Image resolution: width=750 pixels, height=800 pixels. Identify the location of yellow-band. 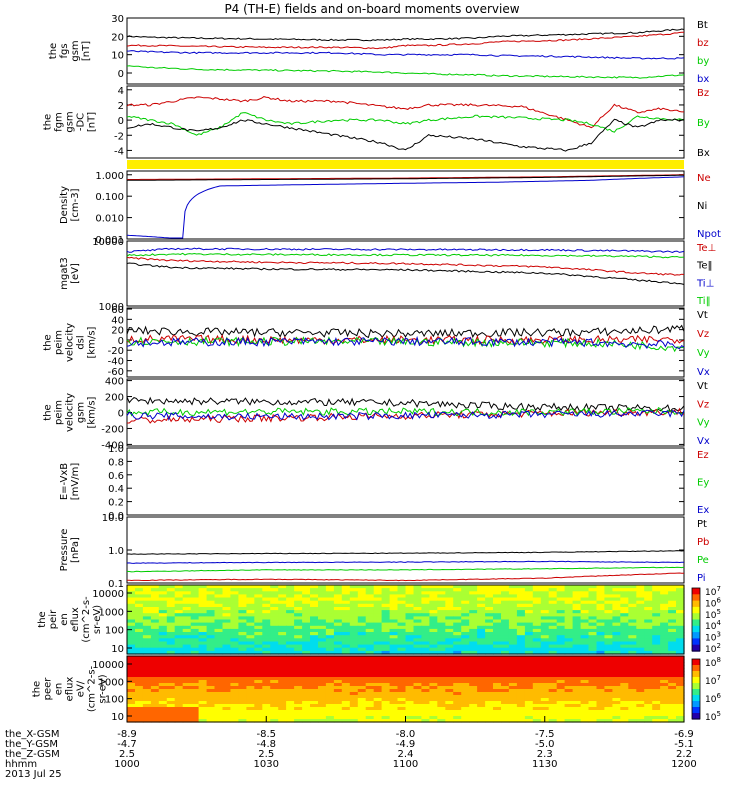
(405, 164).